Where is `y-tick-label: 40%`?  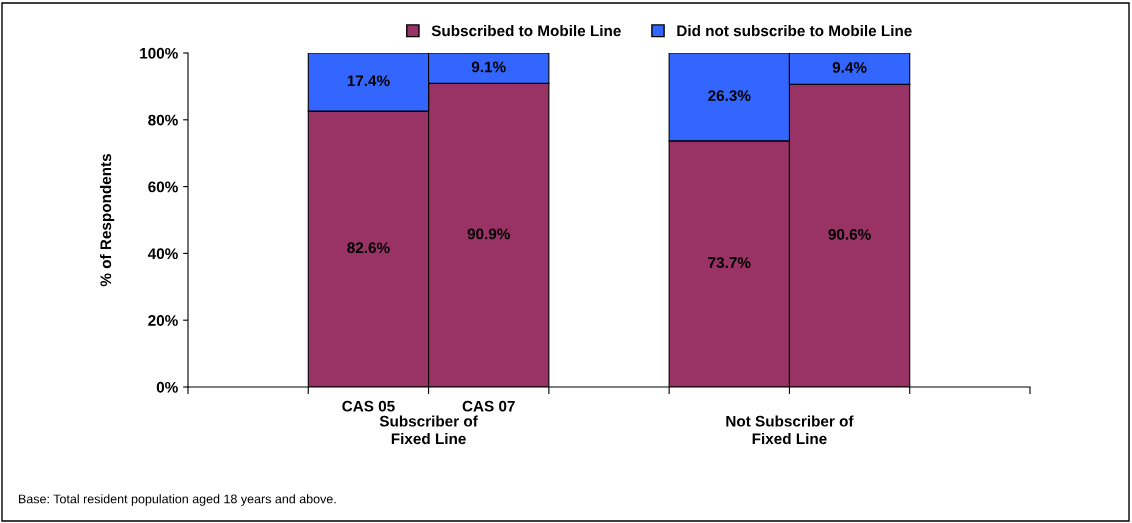
y-tick-label: 40% is located at coordinates (162, 254).